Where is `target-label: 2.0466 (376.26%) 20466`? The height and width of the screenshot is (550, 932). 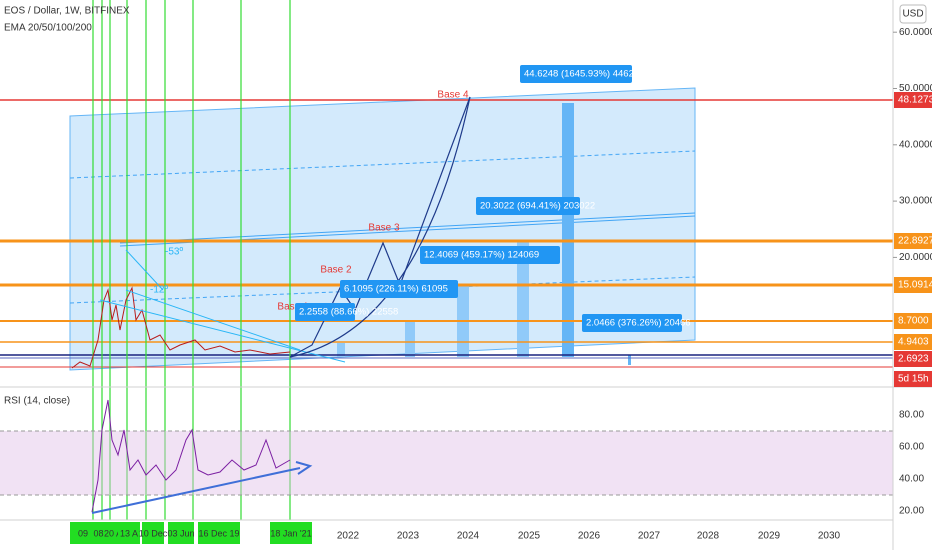 target-label: 2.0466 (376.26%) 20466 is located at coordinates (638, 323).